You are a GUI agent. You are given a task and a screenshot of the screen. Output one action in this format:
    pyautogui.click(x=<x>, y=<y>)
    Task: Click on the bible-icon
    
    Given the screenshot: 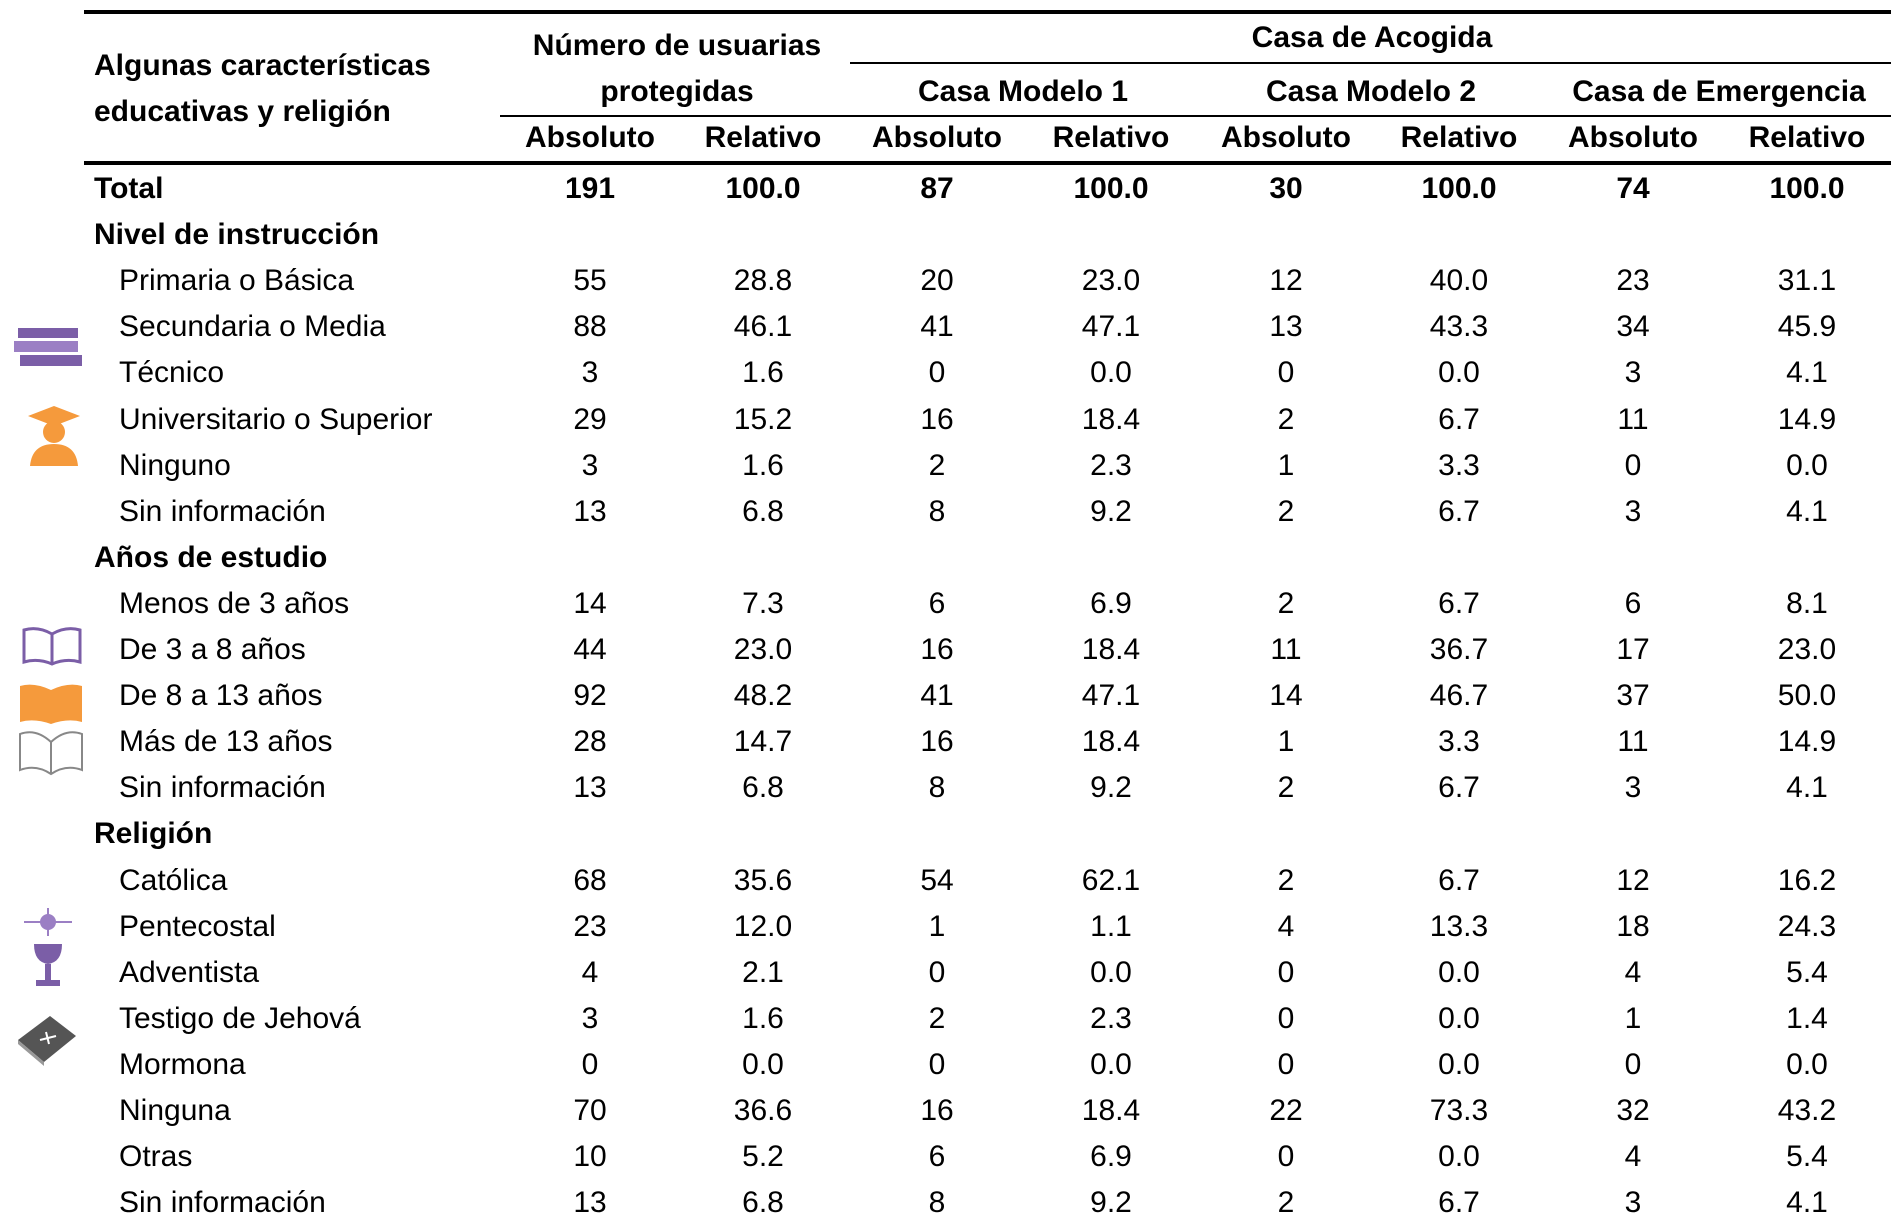 What is the action you would take?
    pyautogui.click(x=47, y=1041)
    